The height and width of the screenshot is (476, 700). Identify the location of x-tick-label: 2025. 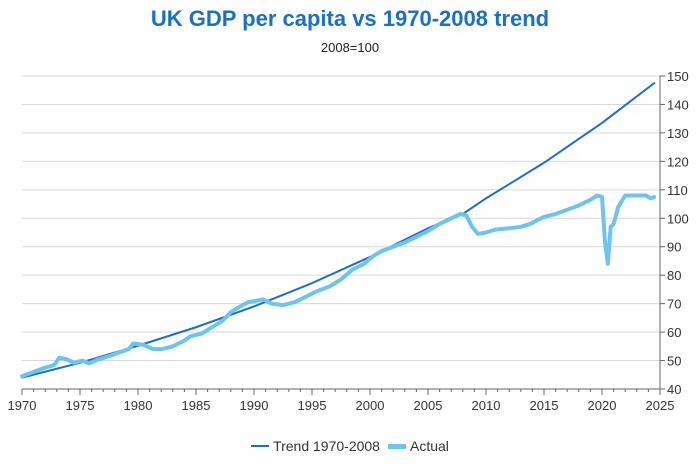
(660, 405).